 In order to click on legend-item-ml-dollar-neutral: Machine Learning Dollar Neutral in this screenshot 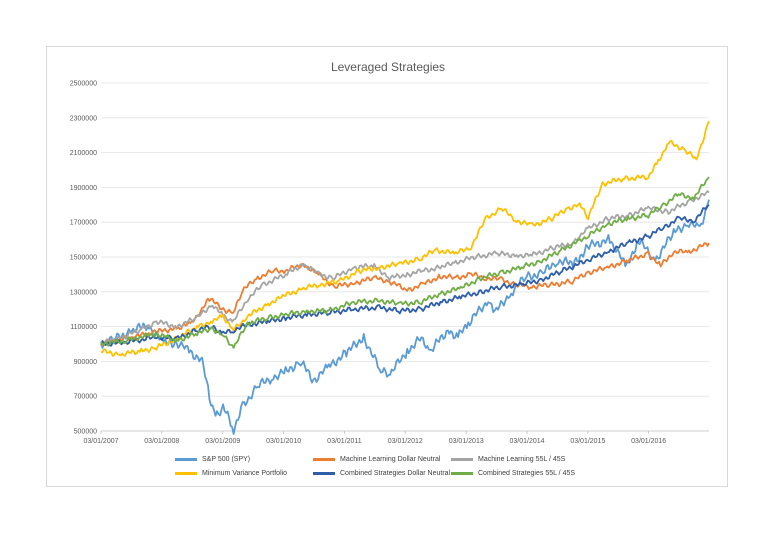, I will do `click(376, 459)`.